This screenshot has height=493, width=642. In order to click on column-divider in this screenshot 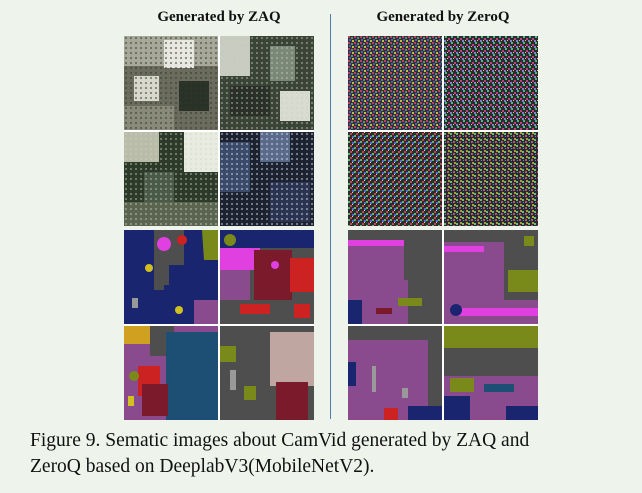, I will do `click(330, 216)`.